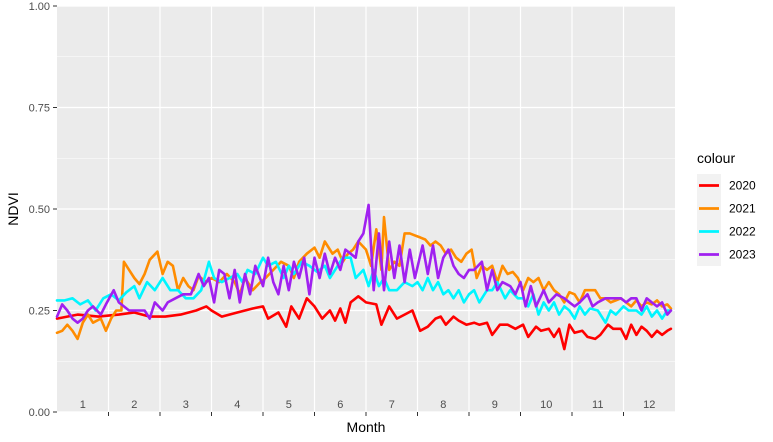 The width and height of the screenshot is (773, 442). I want to click on legend-label-2020: 2020, so click(742, 186).